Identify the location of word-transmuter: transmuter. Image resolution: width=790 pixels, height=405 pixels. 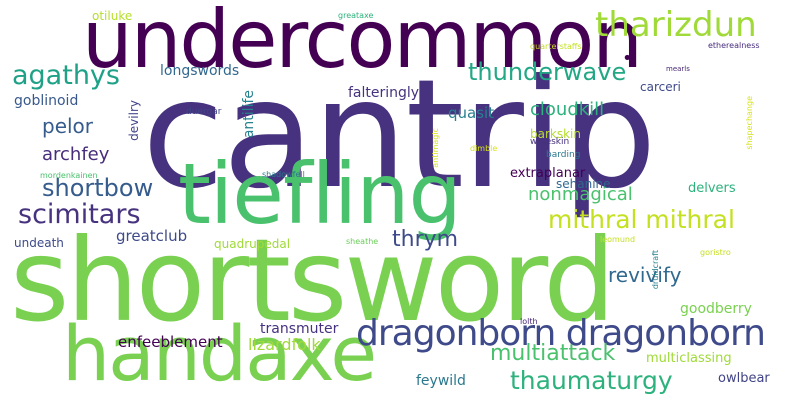
(299, 329).